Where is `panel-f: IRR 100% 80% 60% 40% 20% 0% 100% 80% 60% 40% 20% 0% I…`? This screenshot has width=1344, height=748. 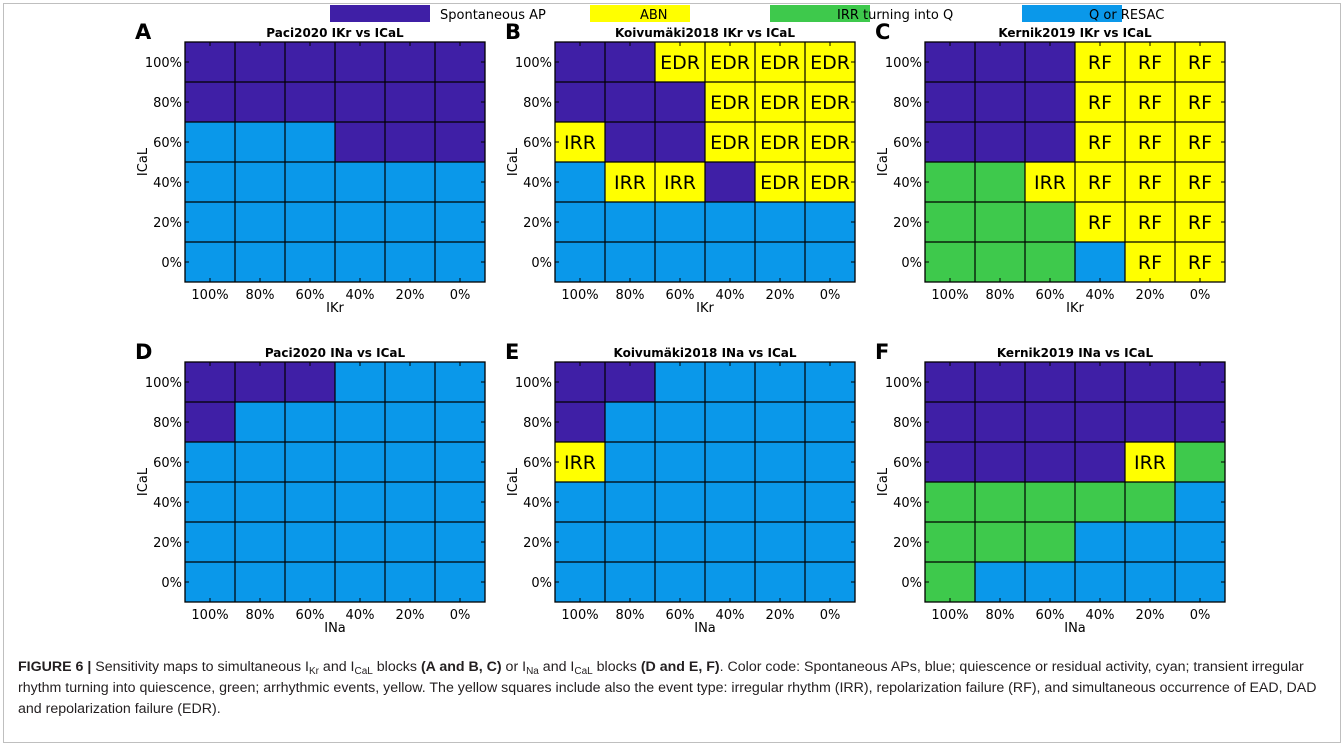
panel-f: IRR 100% 80% 60% 40% 20% 0% 100% 80% 60% 40% 20% 0% I… is located at coordinates (1050, 488).